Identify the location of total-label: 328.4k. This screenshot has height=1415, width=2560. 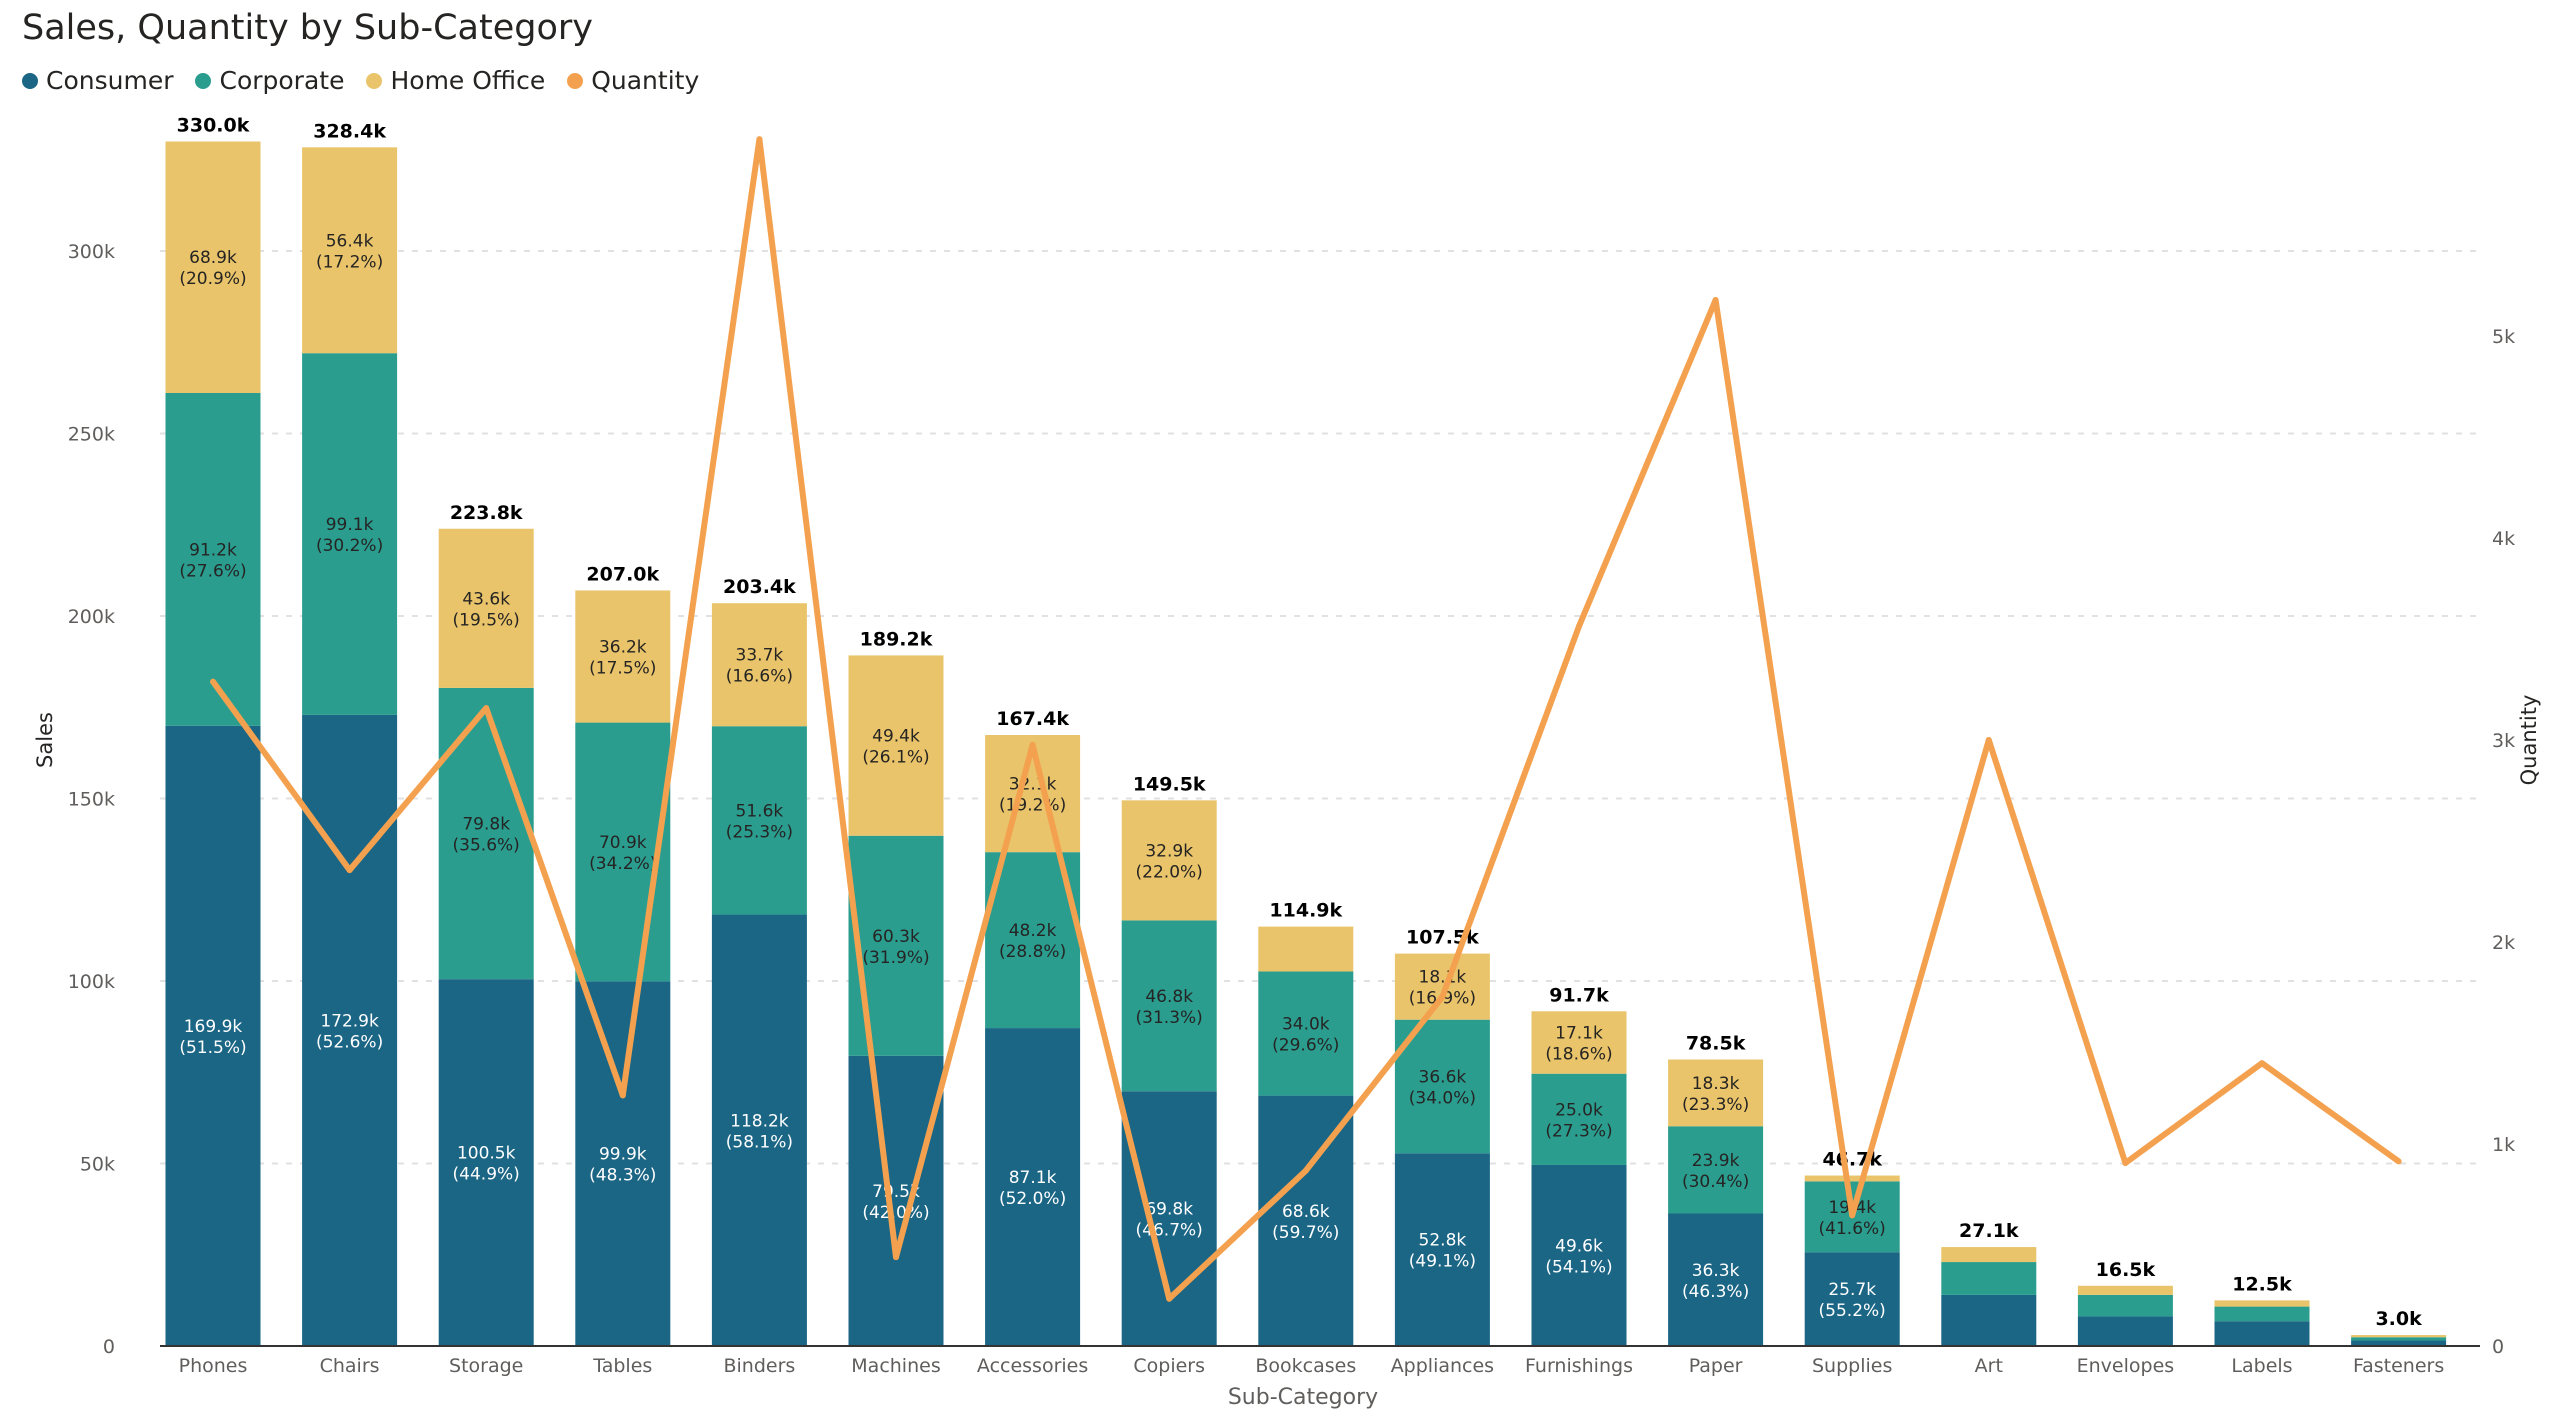
(349, 131).